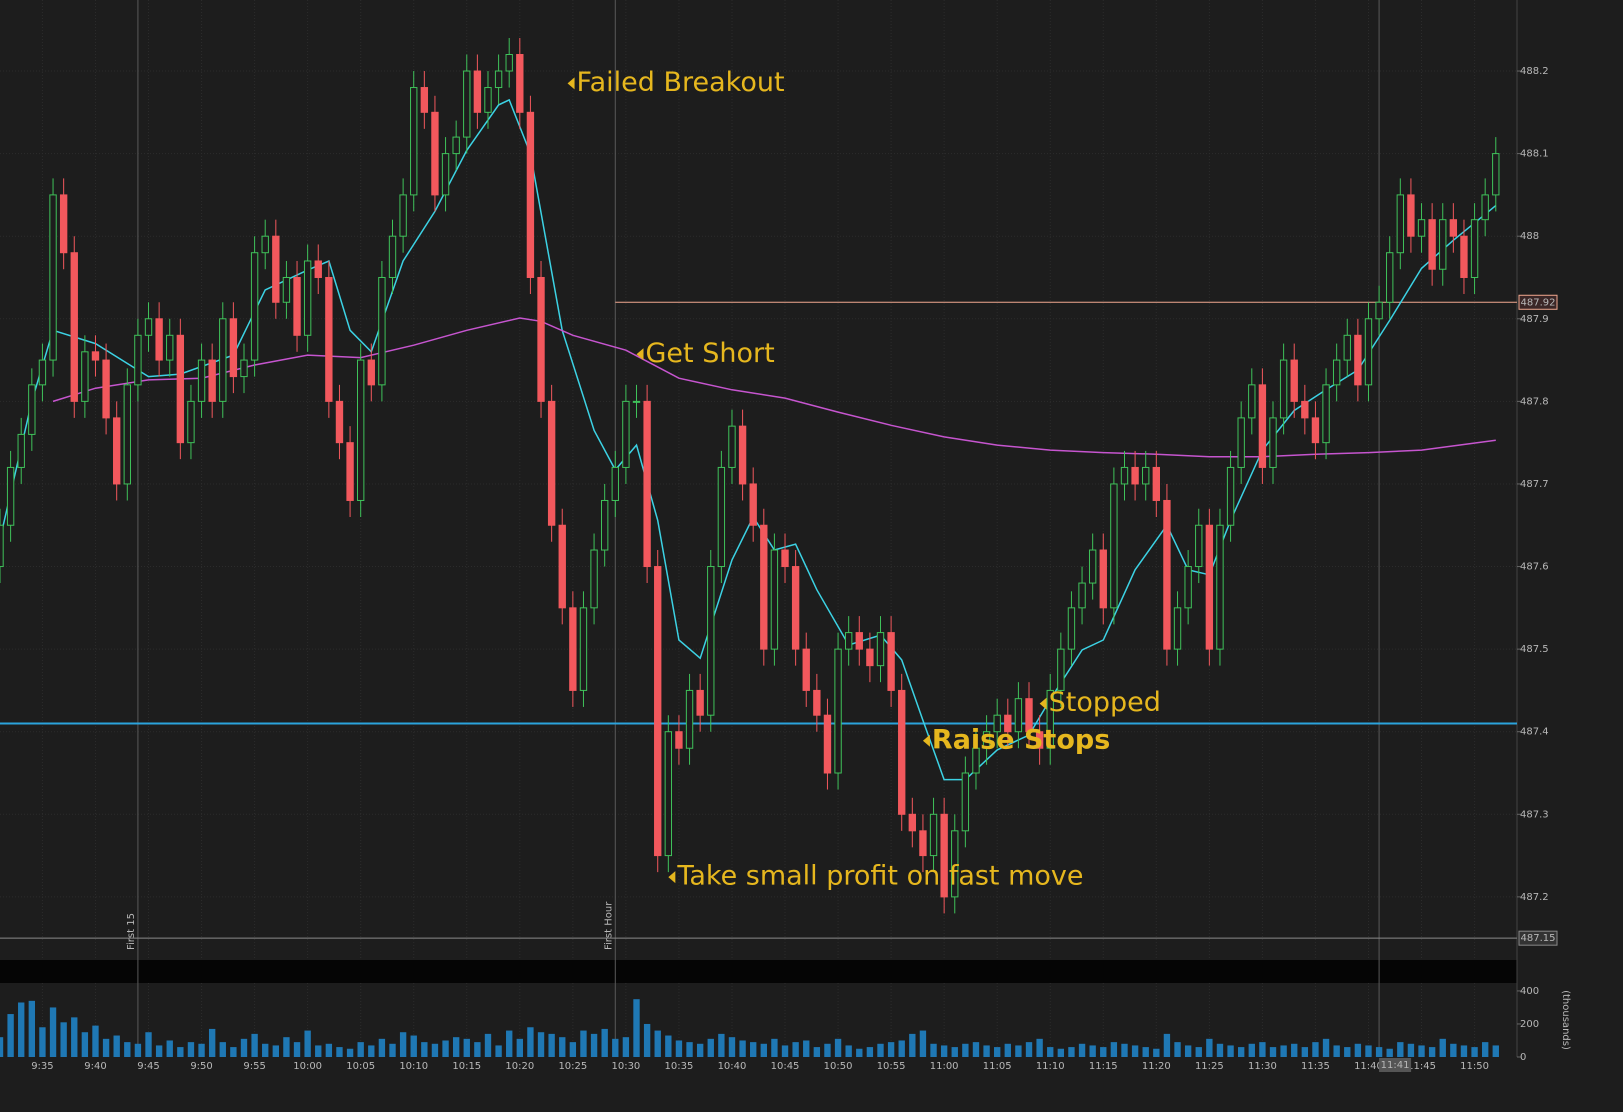 The height and width of the screenshot is (1112, 1623). I want to click on x-tick-label: 11:05, so click(997, 1066).